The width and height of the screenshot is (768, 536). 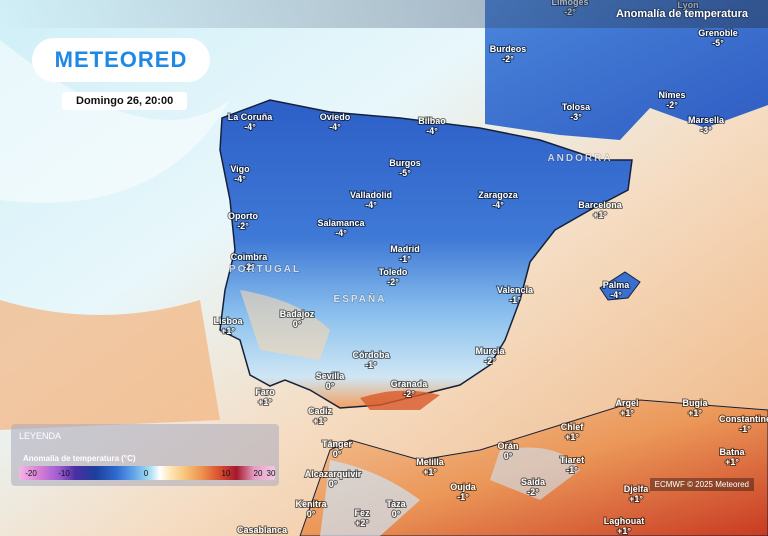 I want to click on city-name: Constantine, so click(x=743, y=419).